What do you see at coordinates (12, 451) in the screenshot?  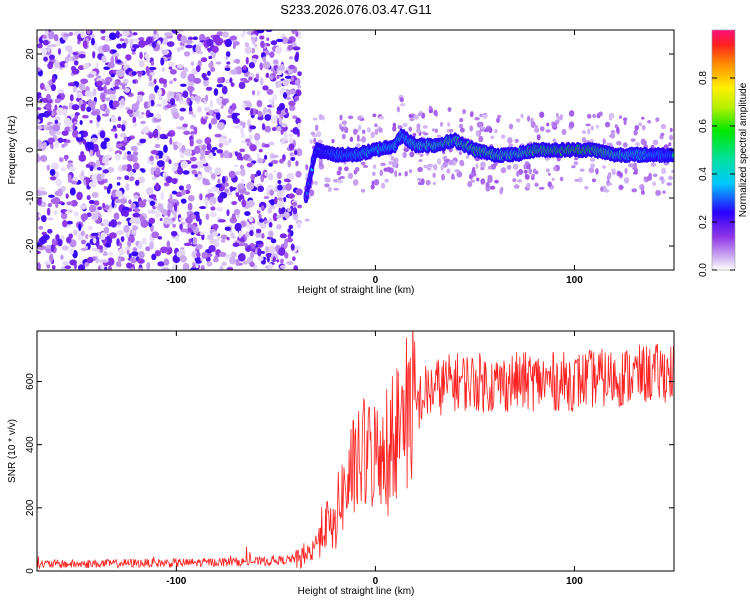 I see `snr-ylabel: SNR (10 * v/v)` at bounding box center [12, 451].